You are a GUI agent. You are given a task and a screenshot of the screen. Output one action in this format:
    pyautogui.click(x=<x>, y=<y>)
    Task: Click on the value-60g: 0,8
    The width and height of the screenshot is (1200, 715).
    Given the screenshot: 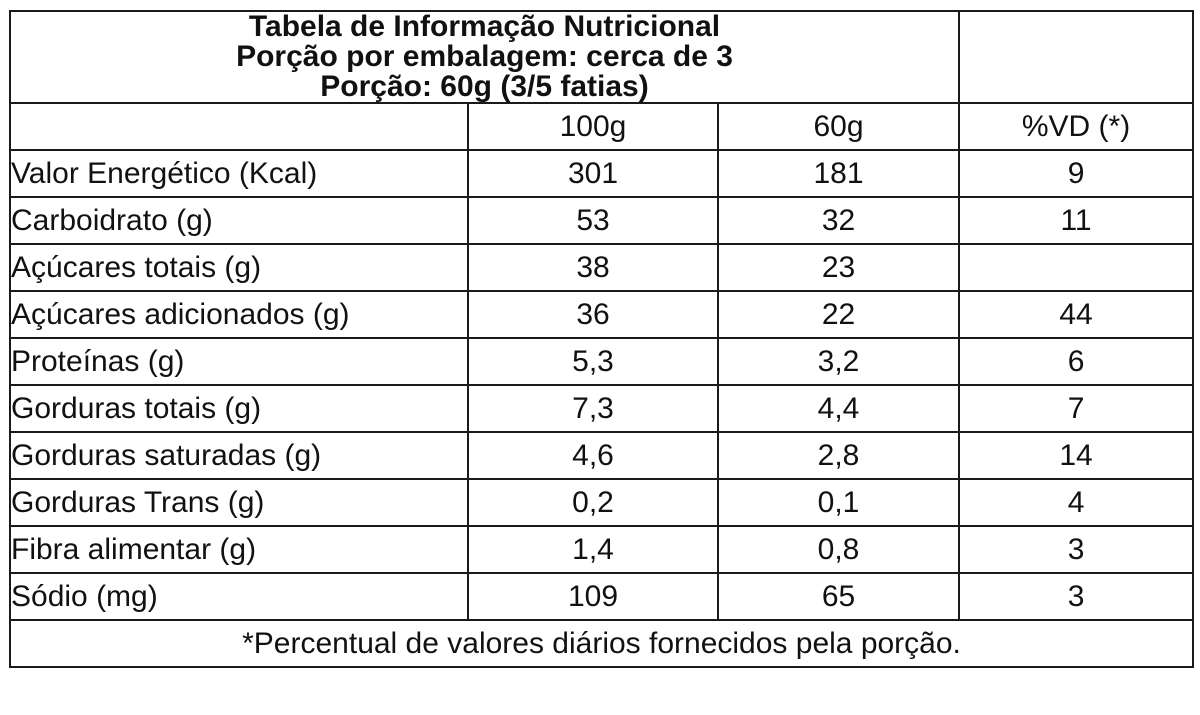 What is the action you would take?
    pyautogui.click(x=838, y=549)
    